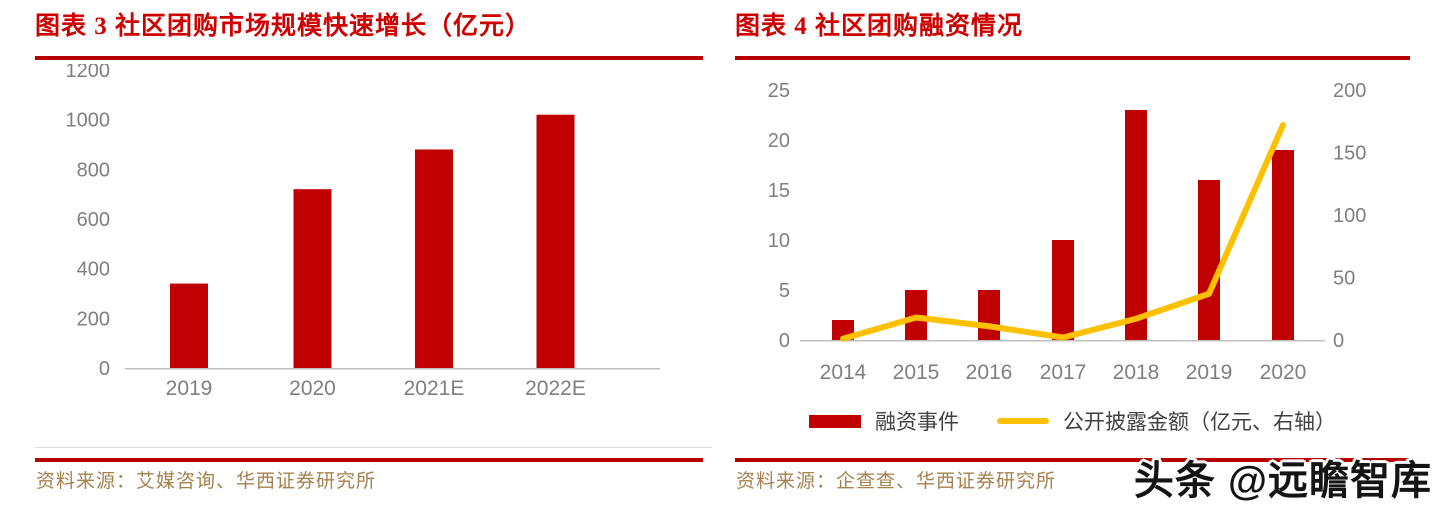 The height and width of the screenshot is (508, 1433). What do you see at coordinates (369, 460) in the screenshot?
I see `figure3-bottom-rule` at bounding box center [369, 460].